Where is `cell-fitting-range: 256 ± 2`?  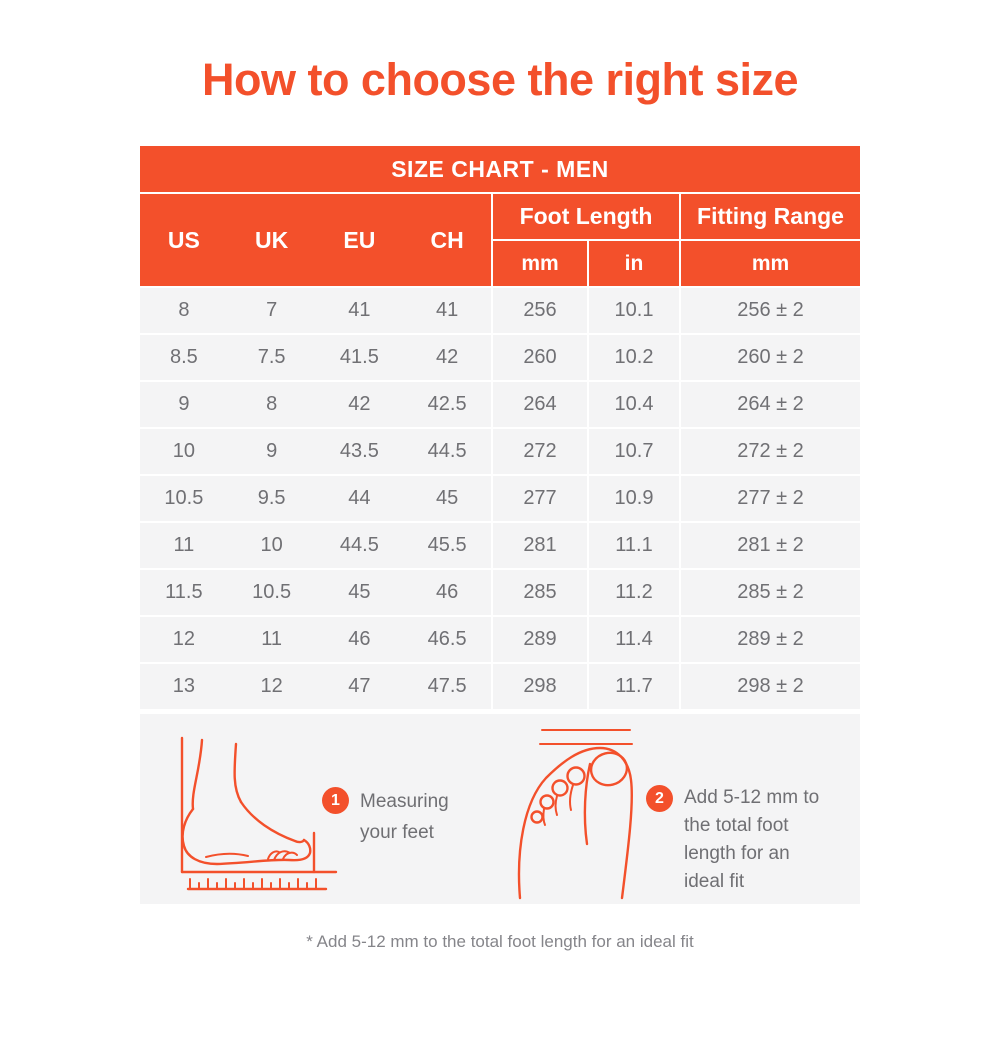
cell-fitting-range: 256 ± 2 is located at coordinates (770, 310).